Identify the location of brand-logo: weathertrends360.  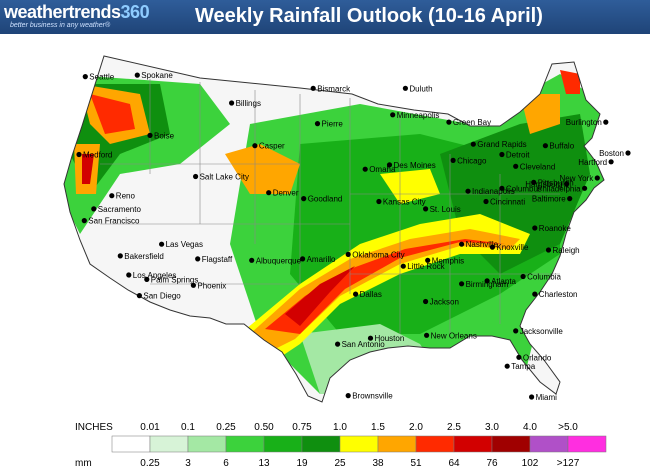
(77, 12).